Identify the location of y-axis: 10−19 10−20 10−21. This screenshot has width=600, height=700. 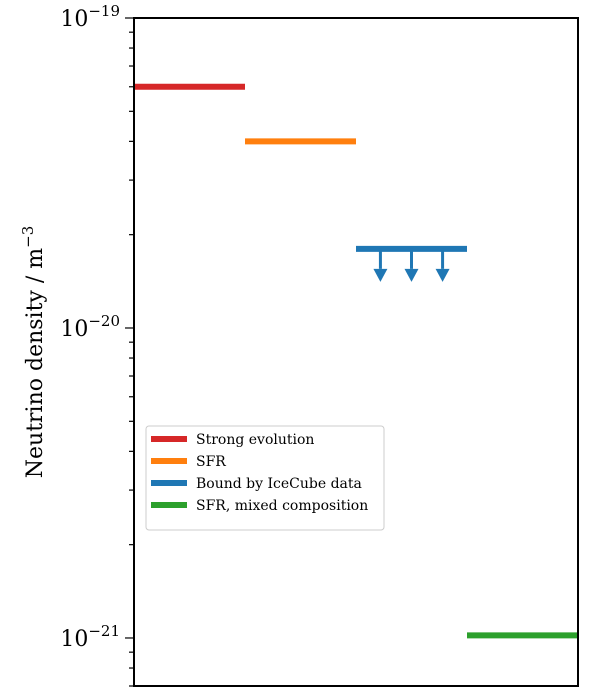
(97, 344).